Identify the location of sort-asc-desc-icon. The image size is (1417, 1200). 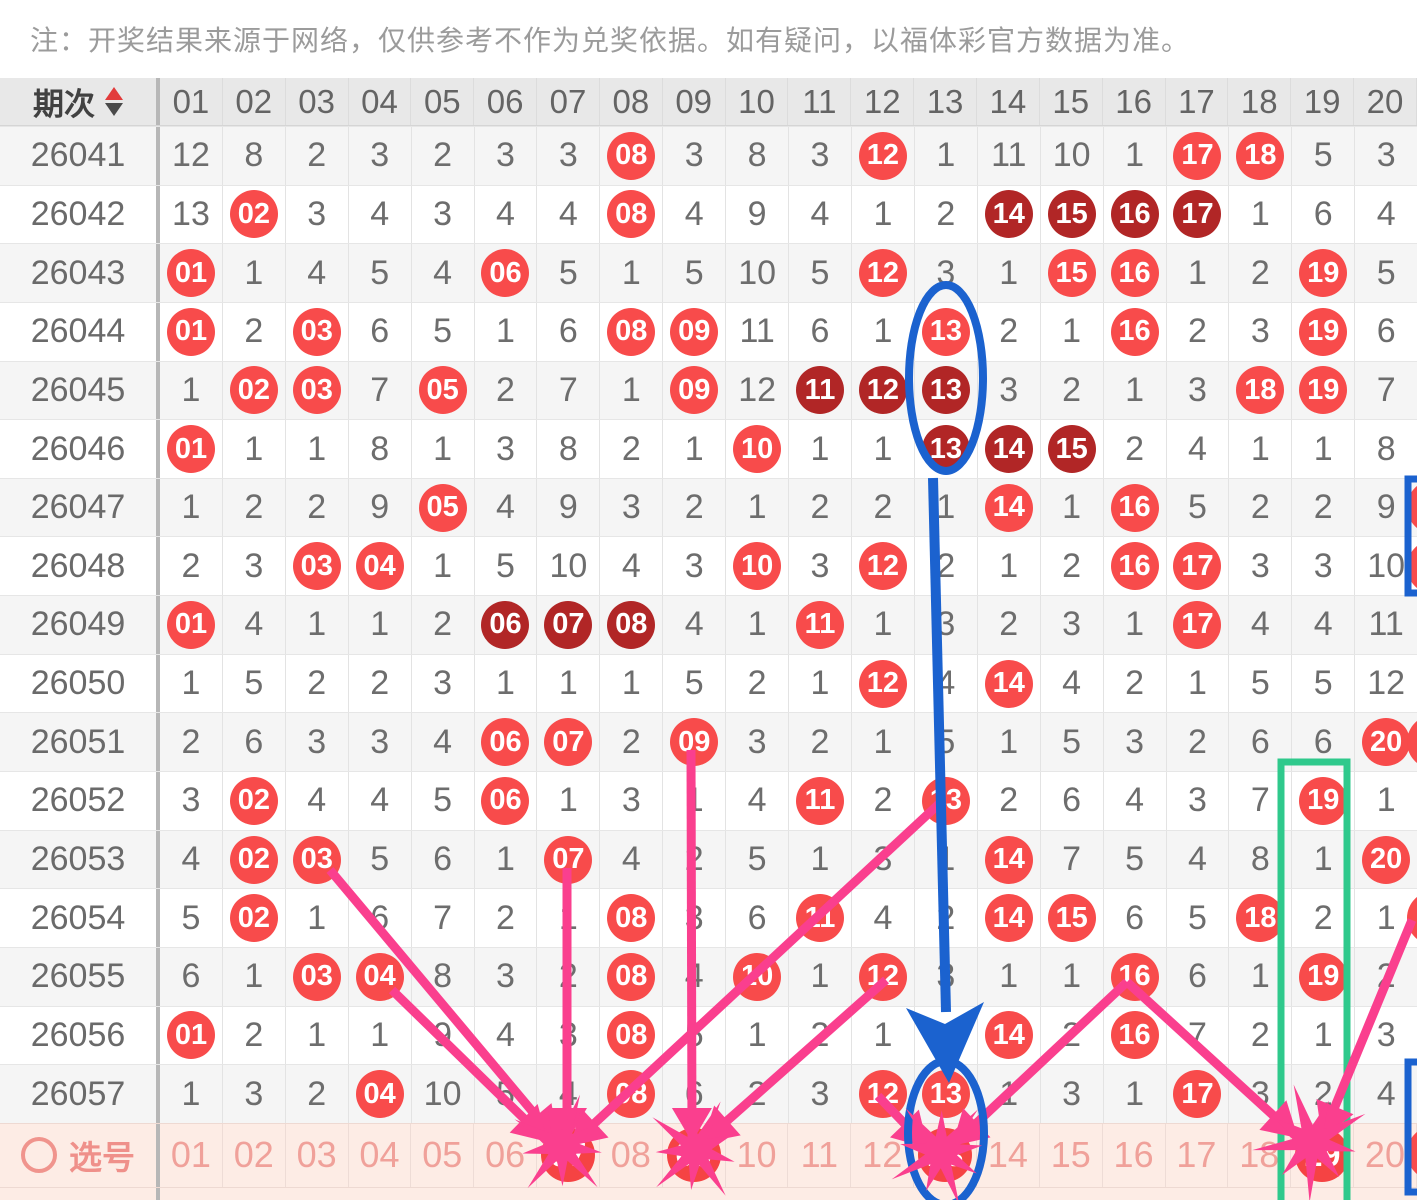
(114, 101).